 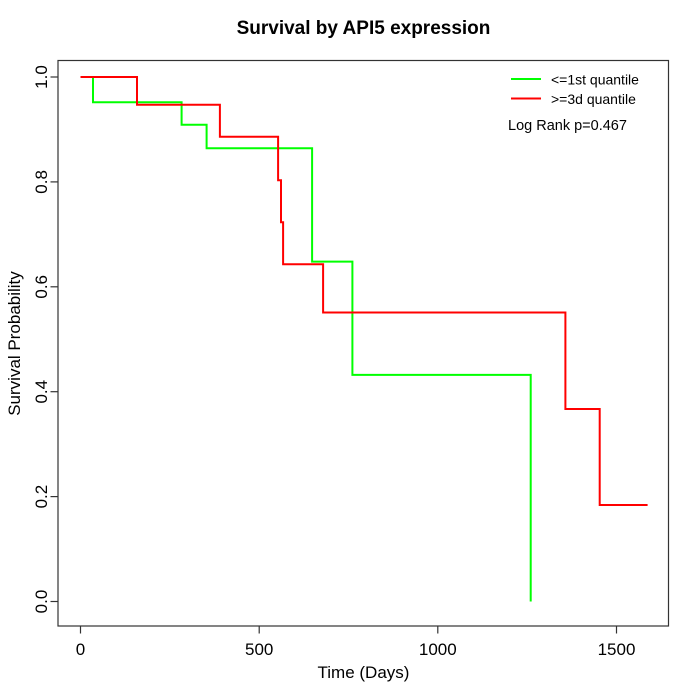 I want to click on log-rank-annotation: Log Rank p=0.467, so click(x=567, y=126).